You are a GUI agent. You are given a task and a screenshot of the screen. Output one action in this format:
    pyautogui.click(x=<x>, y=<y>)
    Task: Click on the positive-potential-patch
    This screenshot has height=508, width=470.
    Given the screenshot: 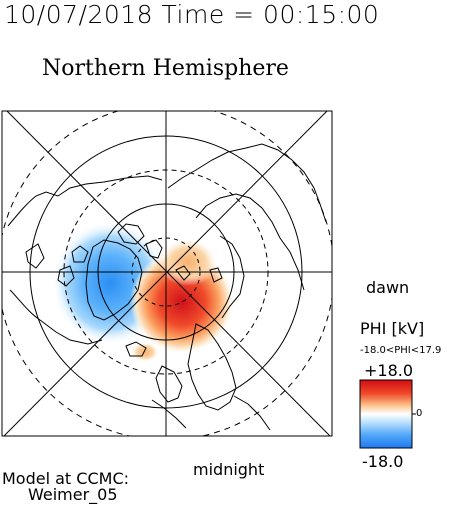 What is the action you would take?
    pyautogui.click(x=145, y=352)
    